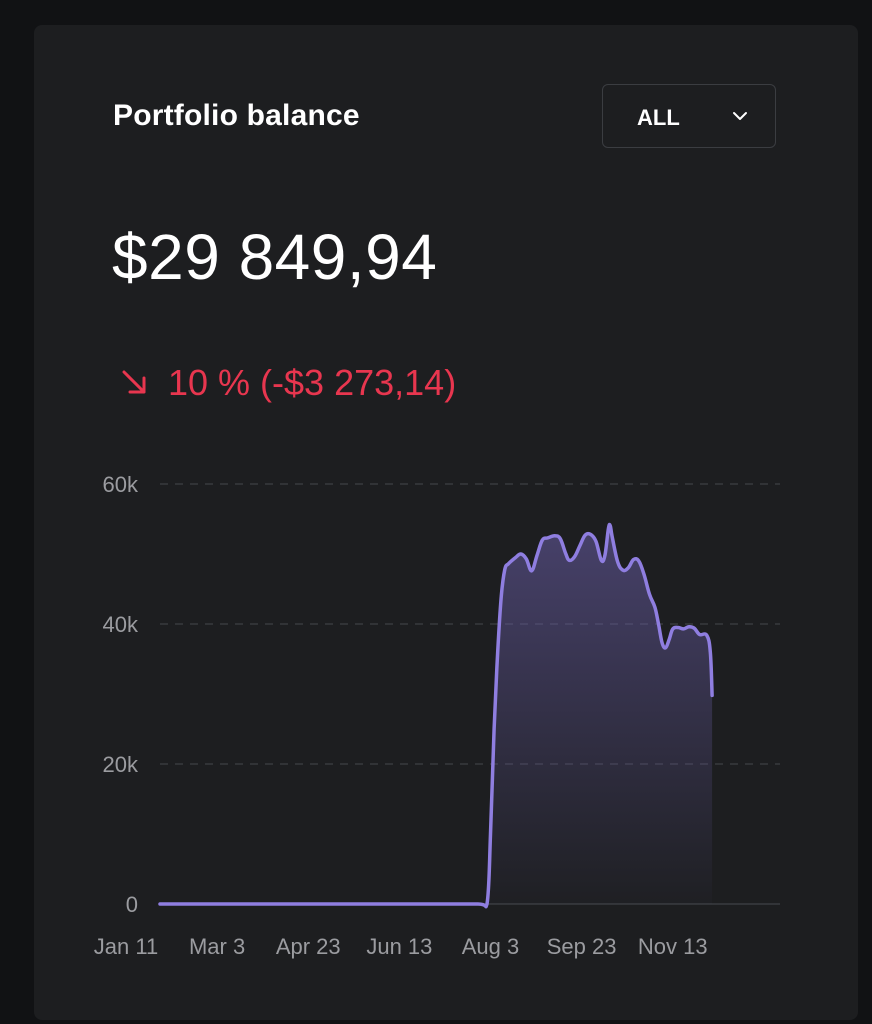  What do you see at coordinates (582, 946) in the screenshot?
I see `x-tick-label: Sep 23` at bounding box center [582, 946].